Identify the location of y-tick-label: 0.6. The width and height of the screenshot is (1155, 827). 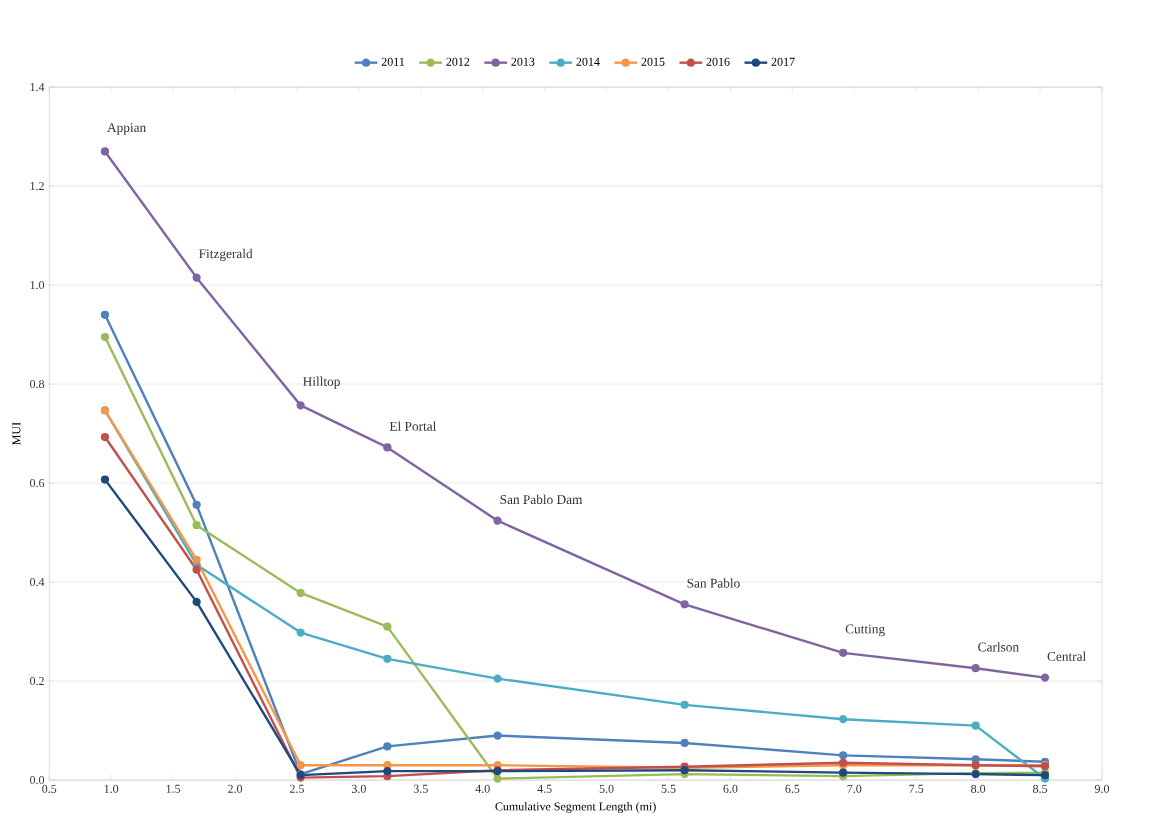
(37, 482).